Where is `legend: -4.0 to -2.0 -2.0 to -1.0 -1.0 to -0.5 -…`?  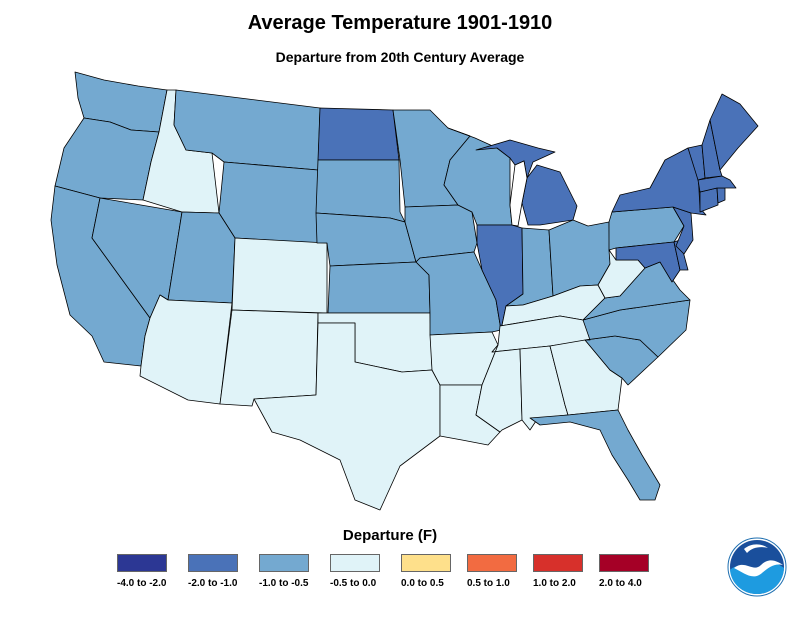
legend: -4.0 to -2.0 -2.0 to -1.0 -1.0 to -0.5 -… is located at coordinates (387, 574).